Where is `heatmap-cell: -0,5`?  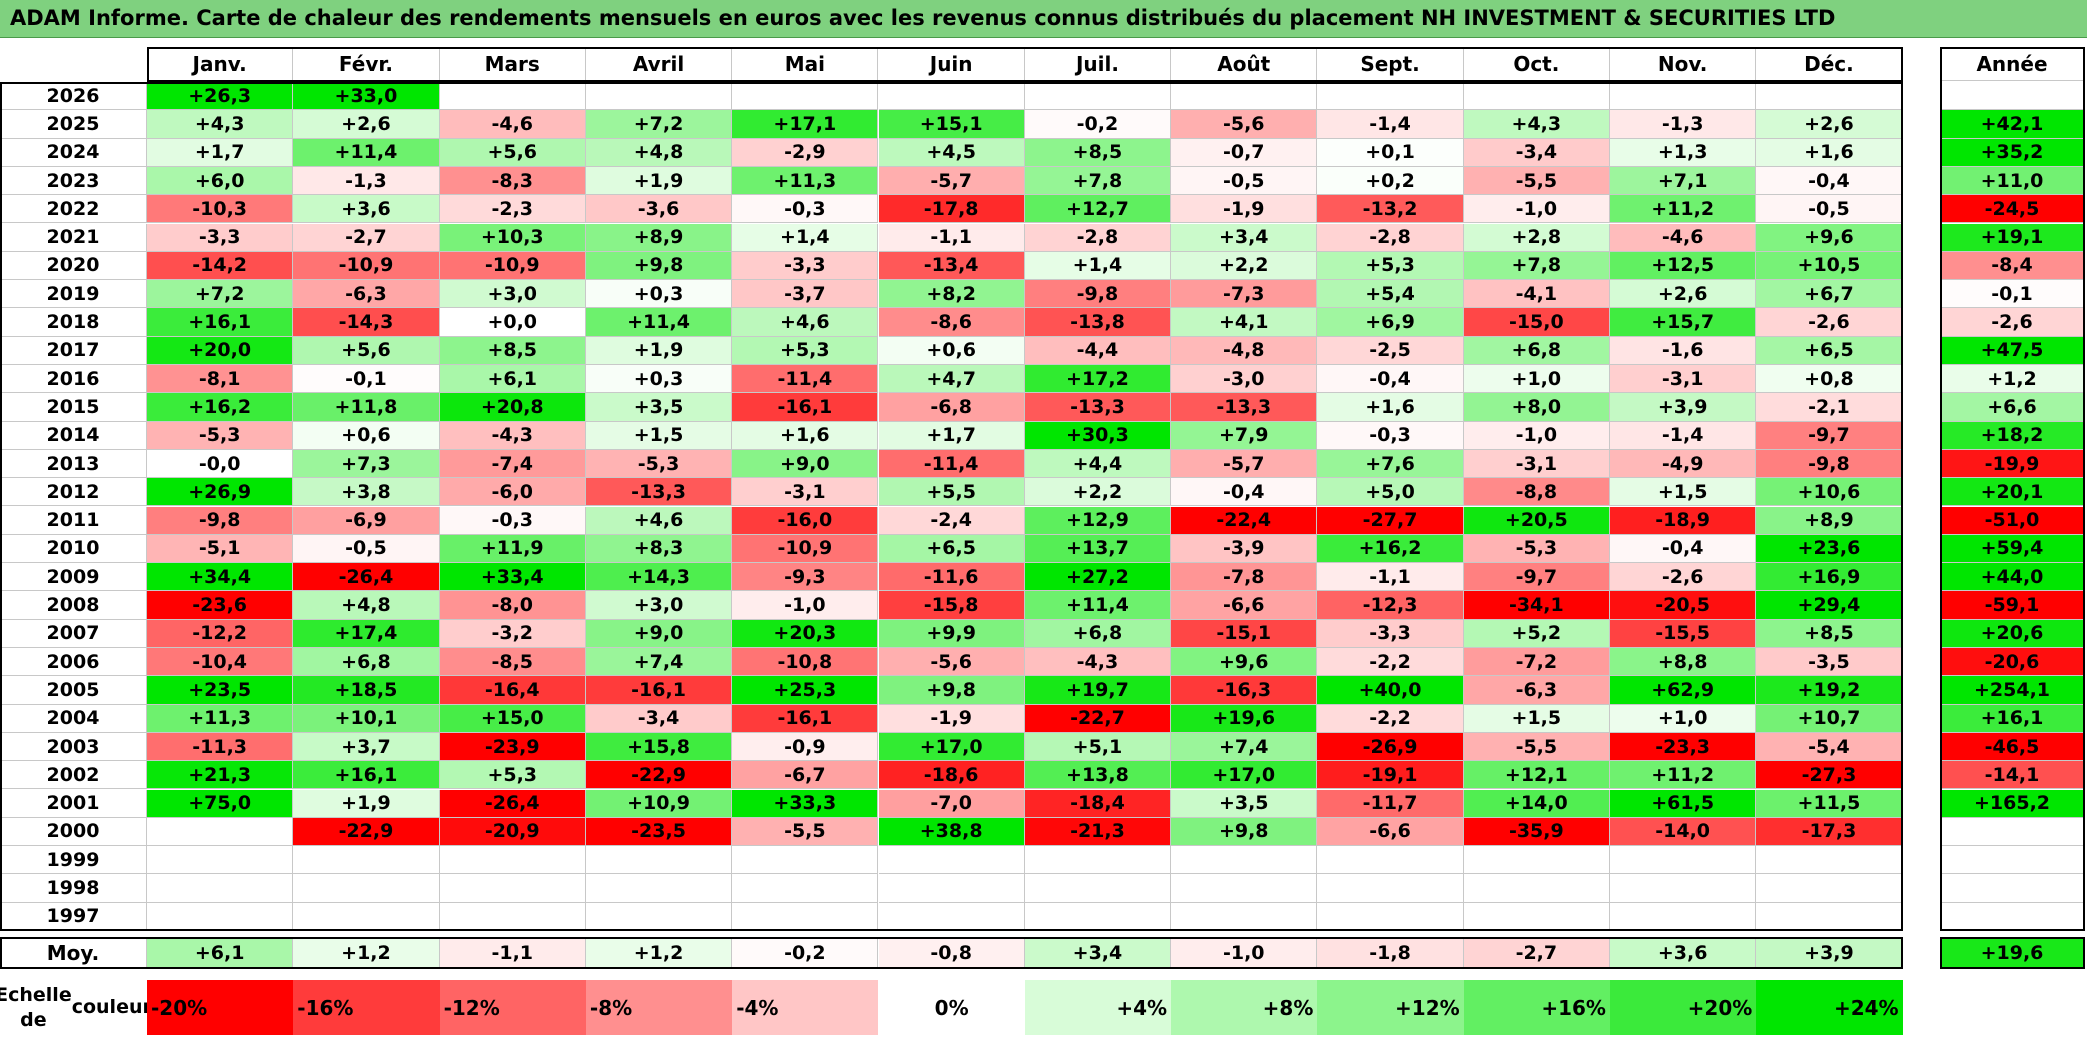 heatmap-cell: -0,5 is located at coordinates (1829, 209).